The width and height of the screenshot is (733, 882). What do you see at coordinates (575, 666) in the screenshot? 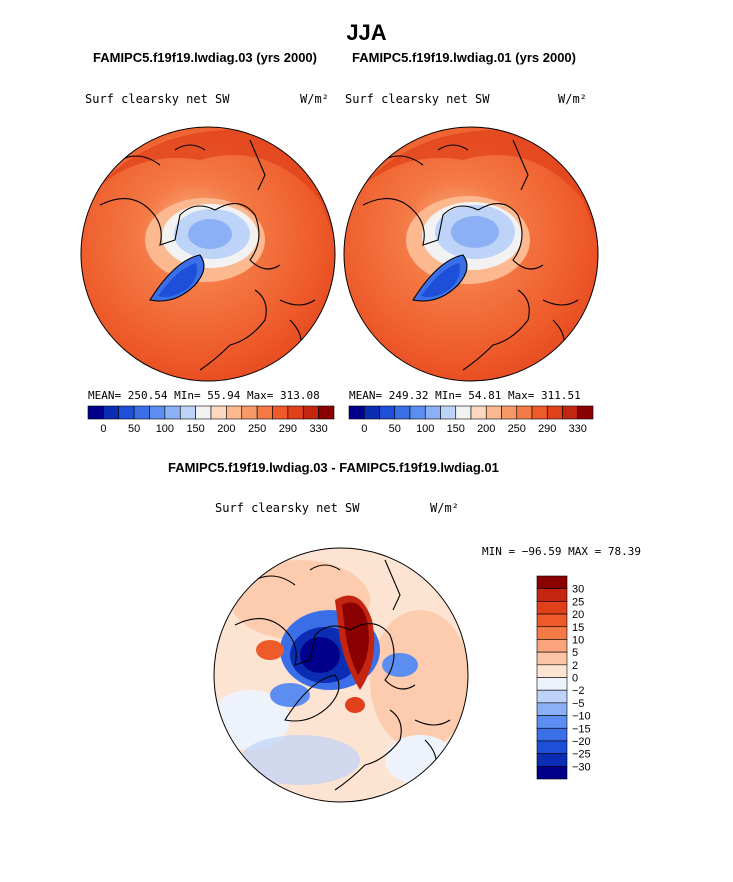
I see `diff-colorbar-tick-label: 2` at bounding box center [575, 666].